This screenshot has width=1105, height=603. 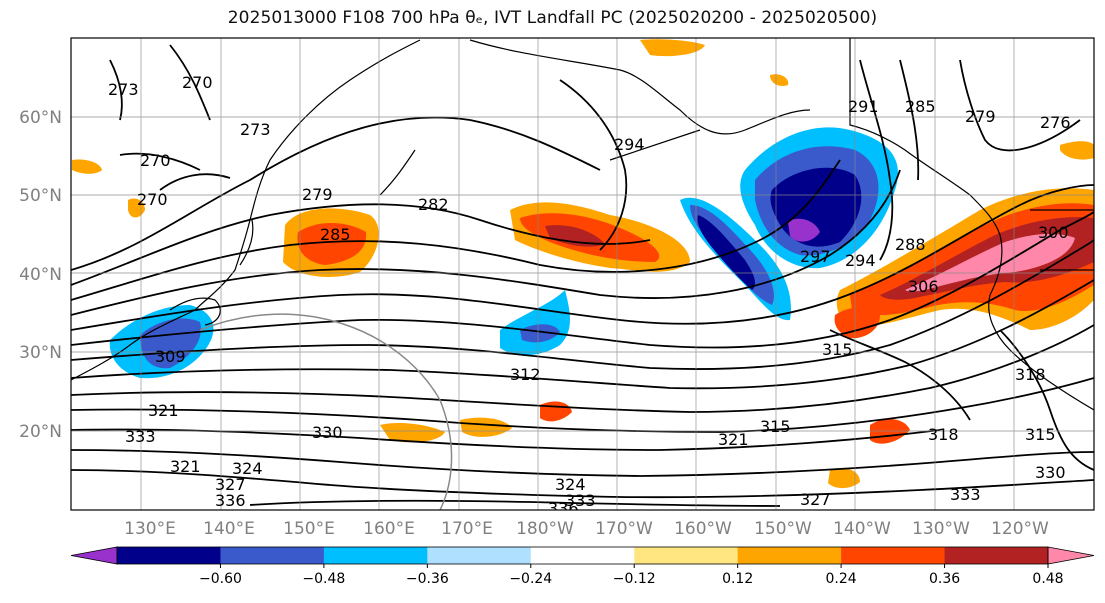 I want to click on lon-label: 140°E, so click(x=229, y=529).